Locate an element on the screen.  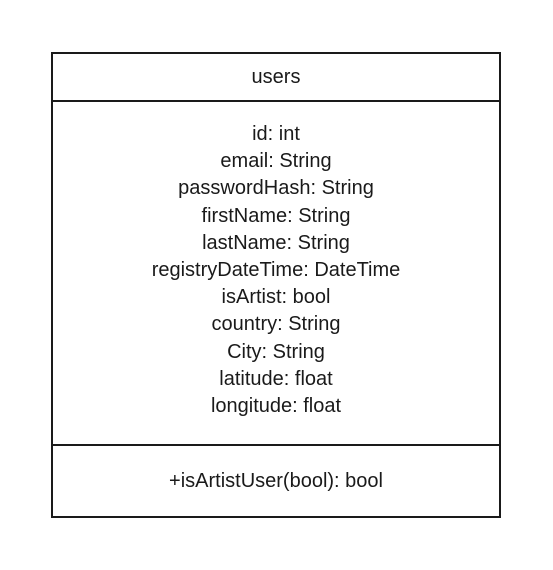
attribute-registry-date-time: registryDateTime: DateTime is located at coordinates (276, 270).